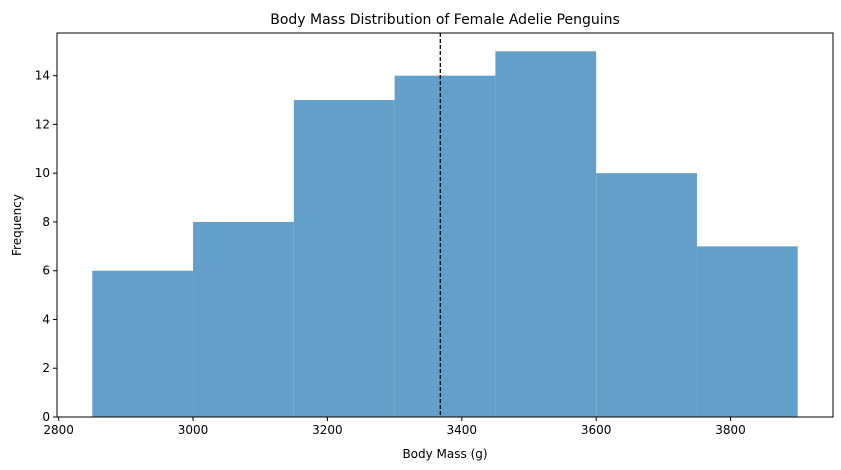 This screenshot has width=841, height=470. I want to click on x-tick-label: 2800, so click(58, 430).